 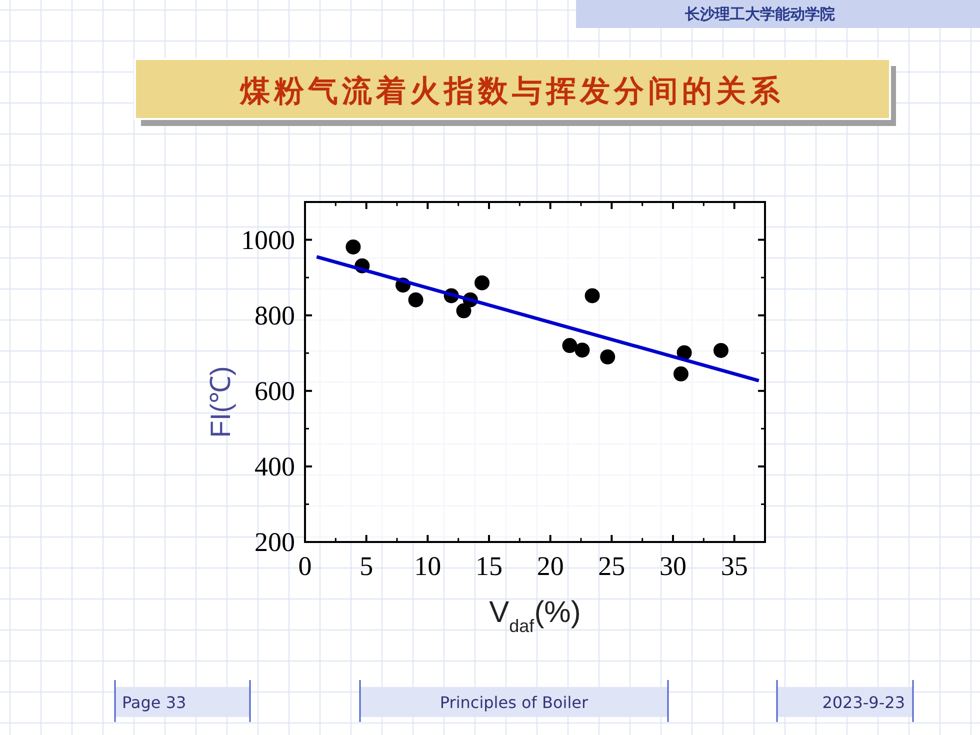 What do you see at coordinates (759, 14) in the screenshot?
I see `text: 长沙理工大学能动学院` at bounding box center [759, 14].